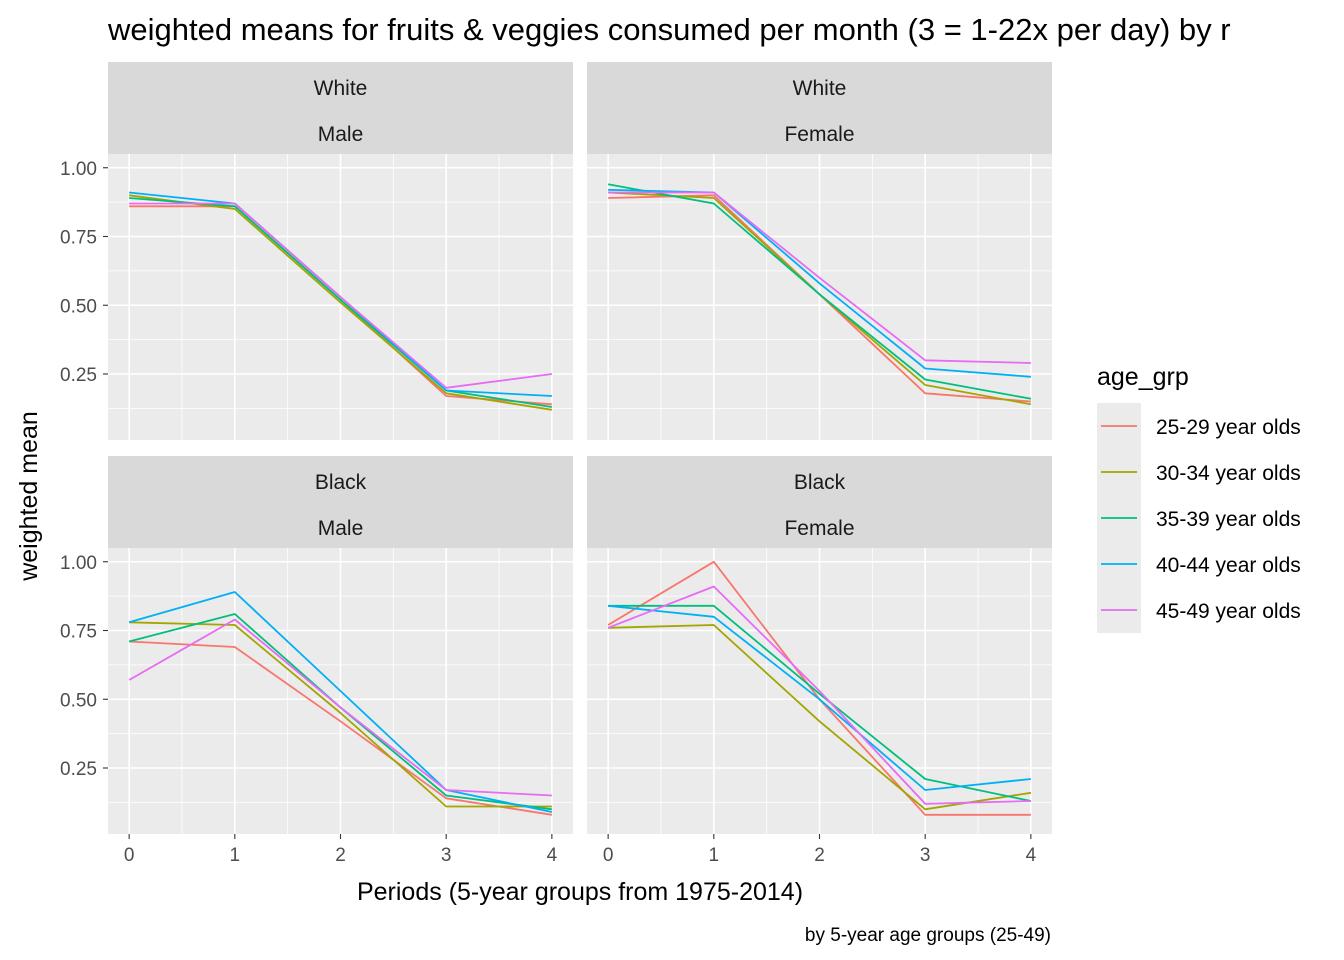 The height and width of the screenshot is (960, 1344). Describe the element at coordinates (928, 935) in the screenshot. I see `chart-caption: by 5-year age groups (25-49)` at that location.